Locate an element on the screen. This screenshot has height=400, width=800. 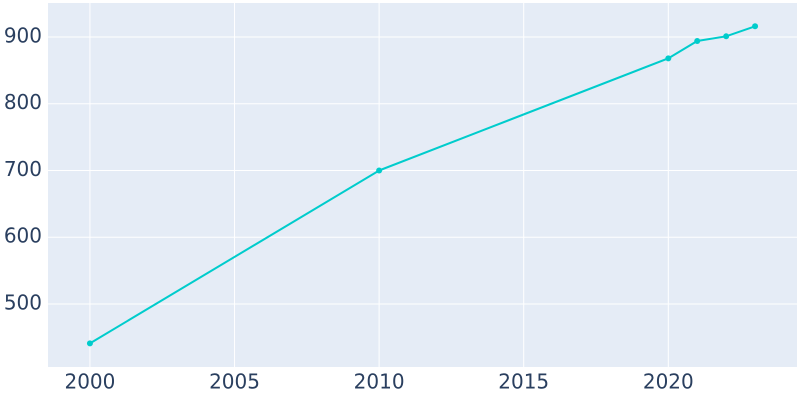
y-tick-label: 900 is located at coordinates (23, 35).